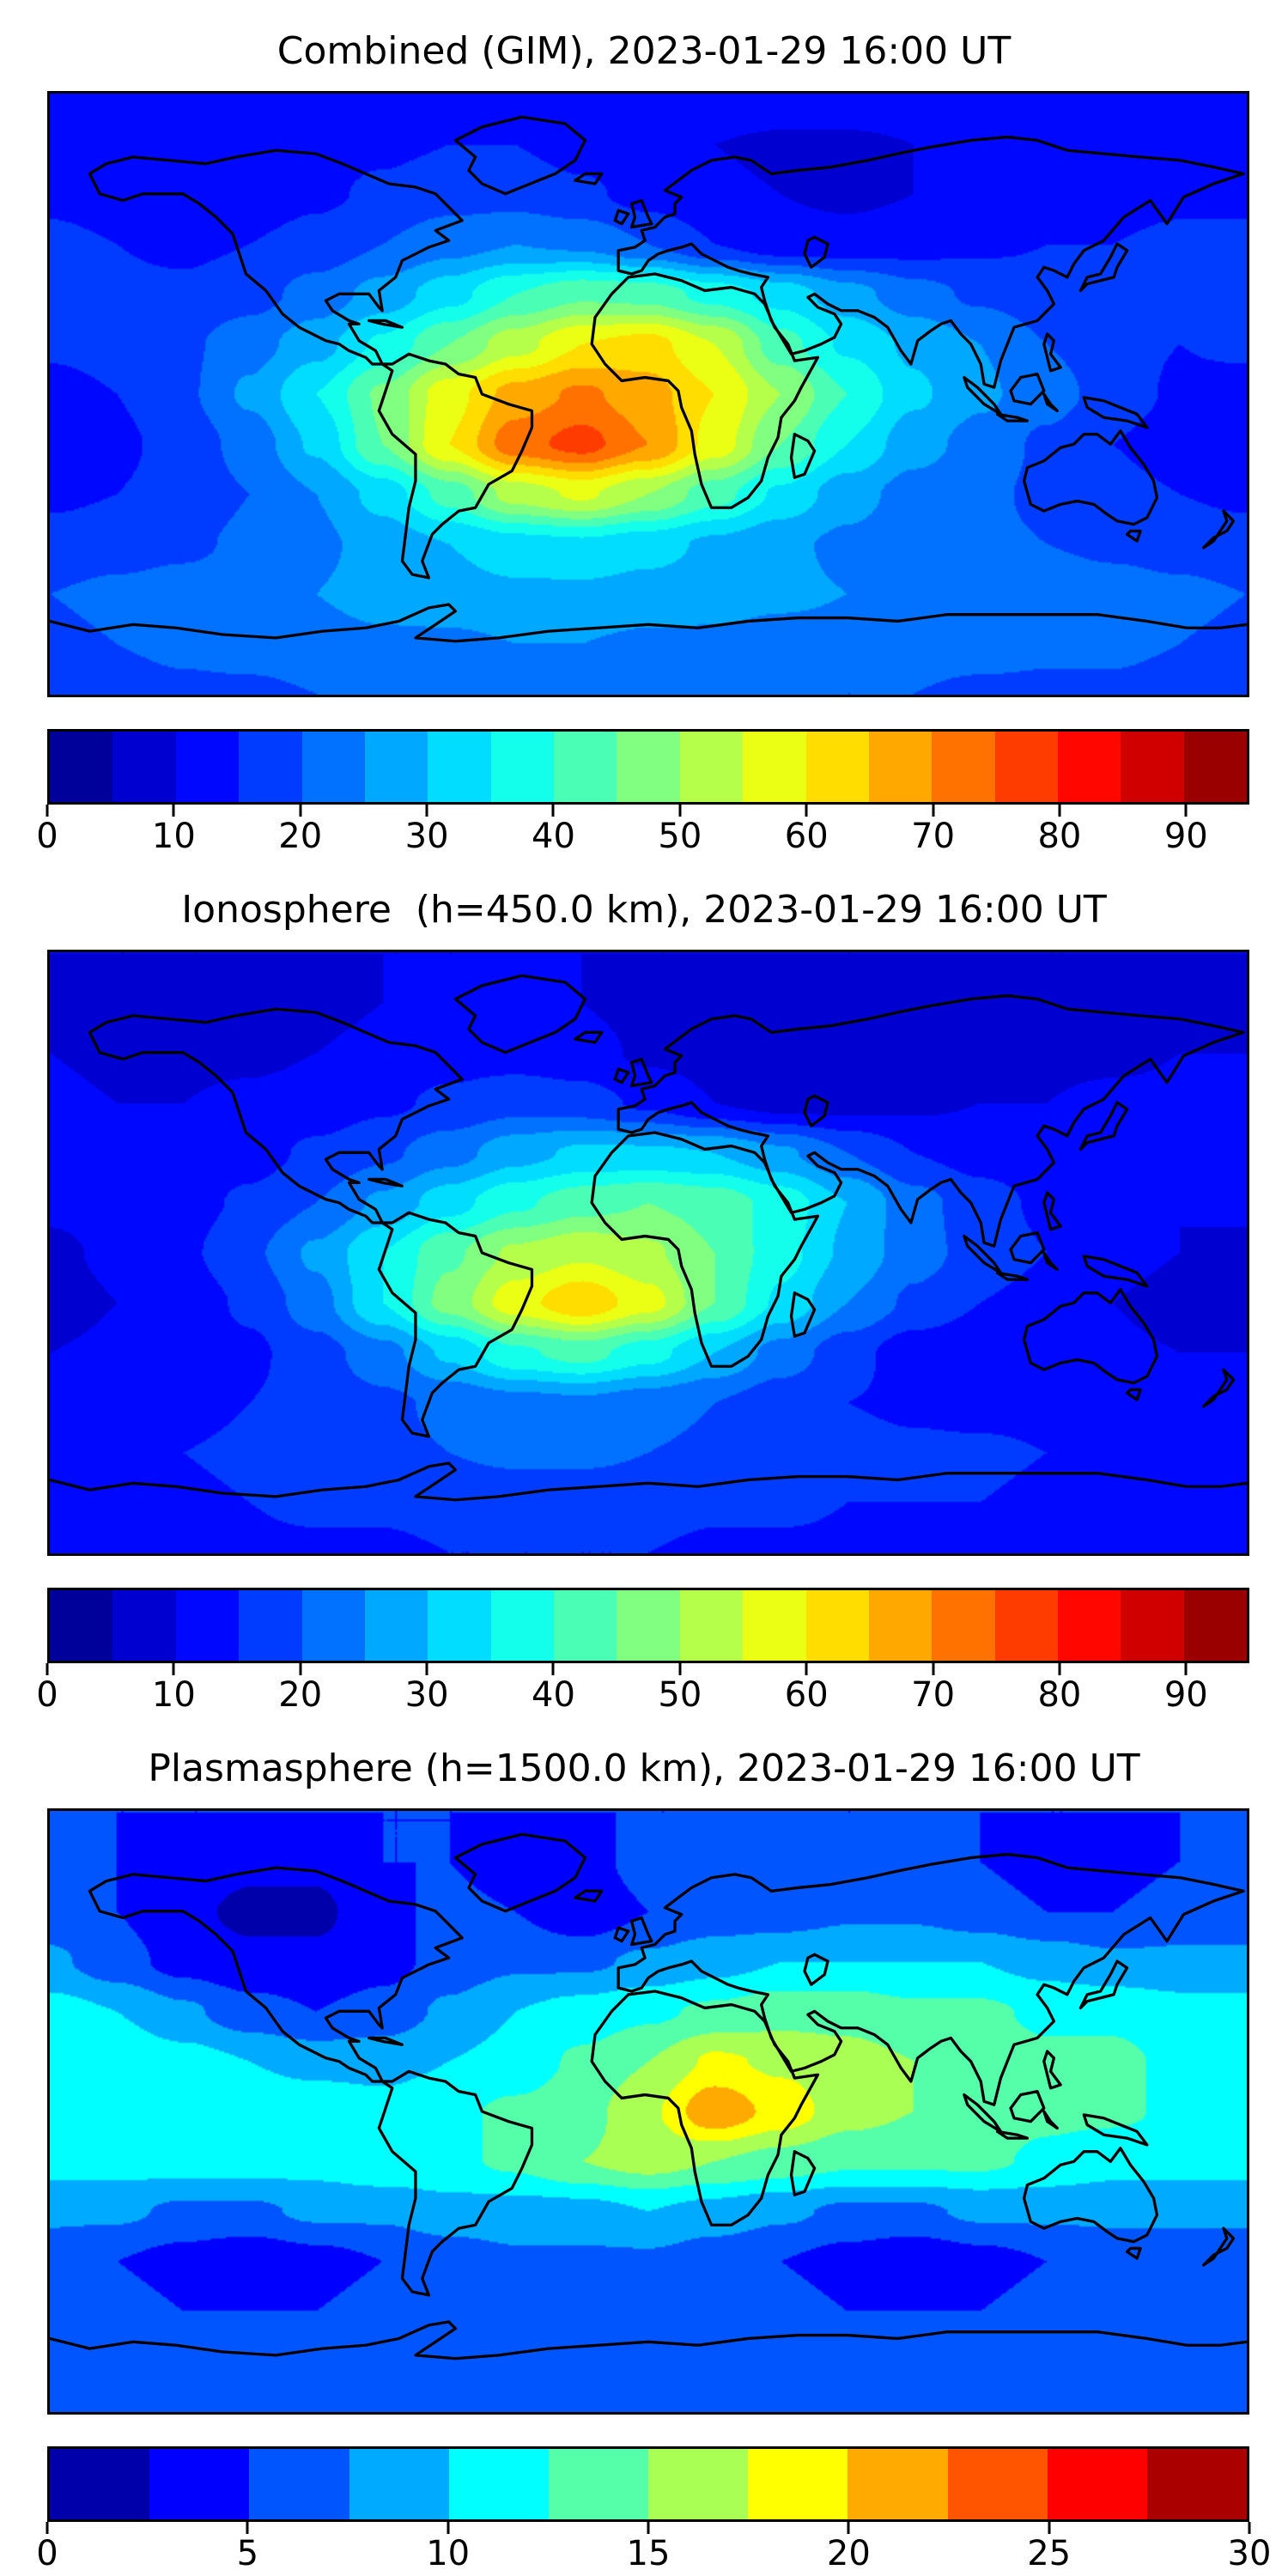 The image size is (1288, 2576). I want to click on colorbar-tick-label: 15, so click(649, 2553).